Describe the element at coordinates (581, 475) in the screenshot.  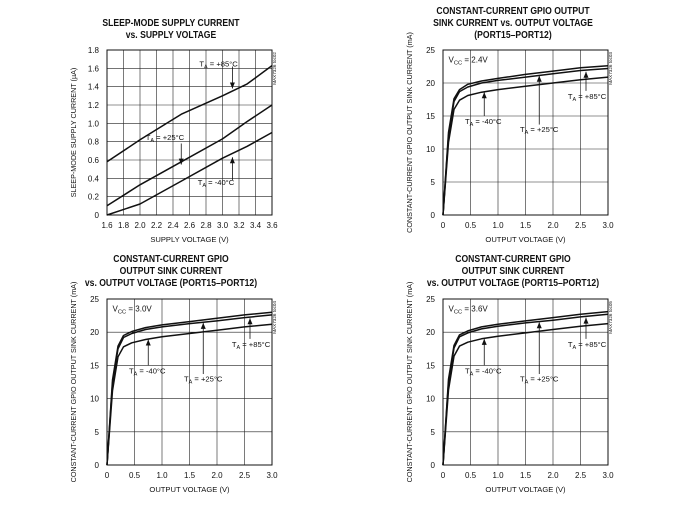
I see `x-tick-label: 2.5` at that location.